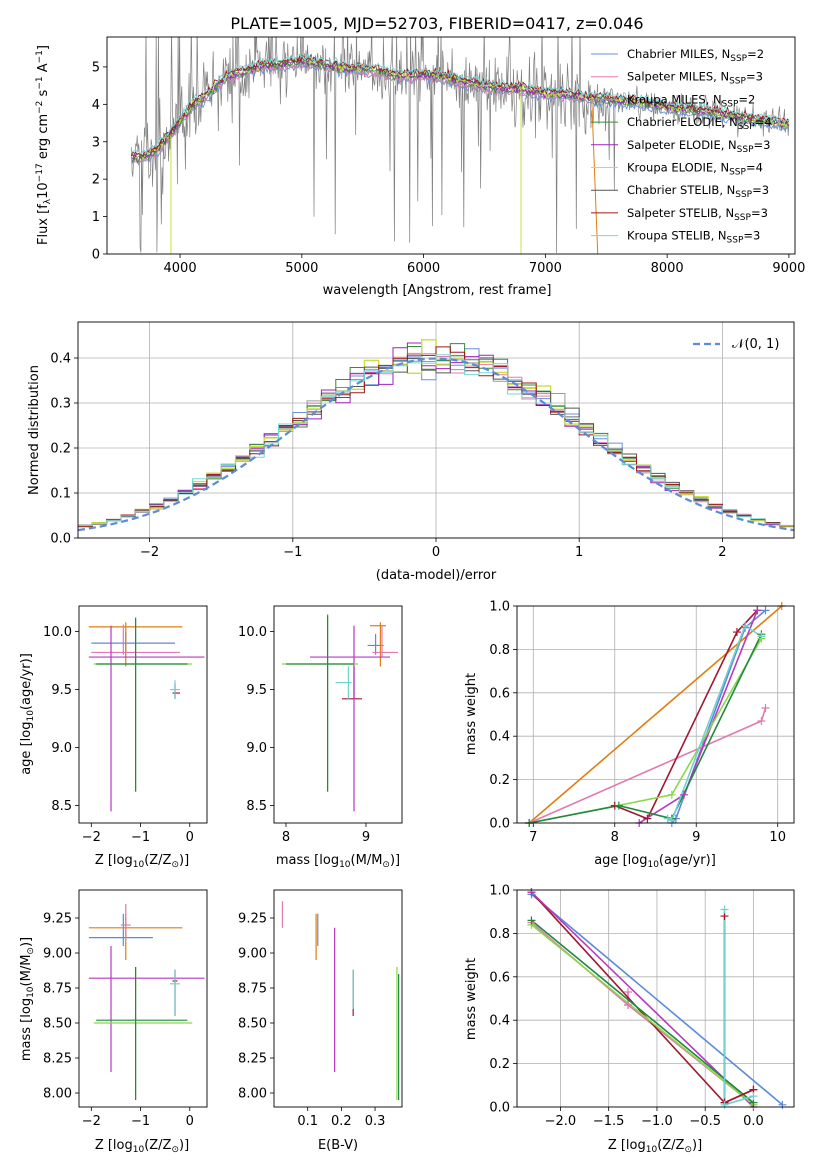  I want to click on label-part: −2, so click(40, 107).